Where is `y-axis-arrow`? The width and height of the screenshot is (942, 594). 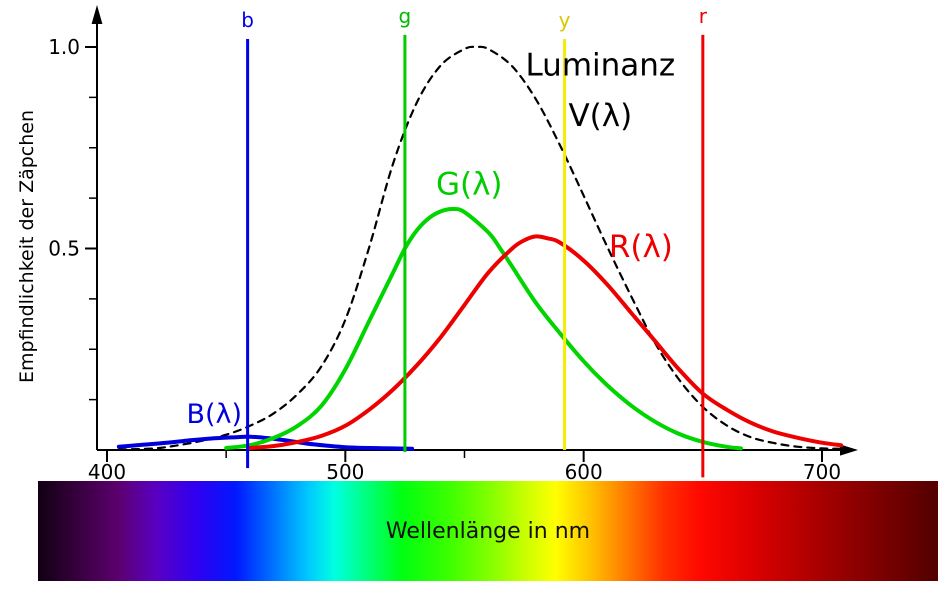
y-axis-arrow is located at coordinates (97, 14).